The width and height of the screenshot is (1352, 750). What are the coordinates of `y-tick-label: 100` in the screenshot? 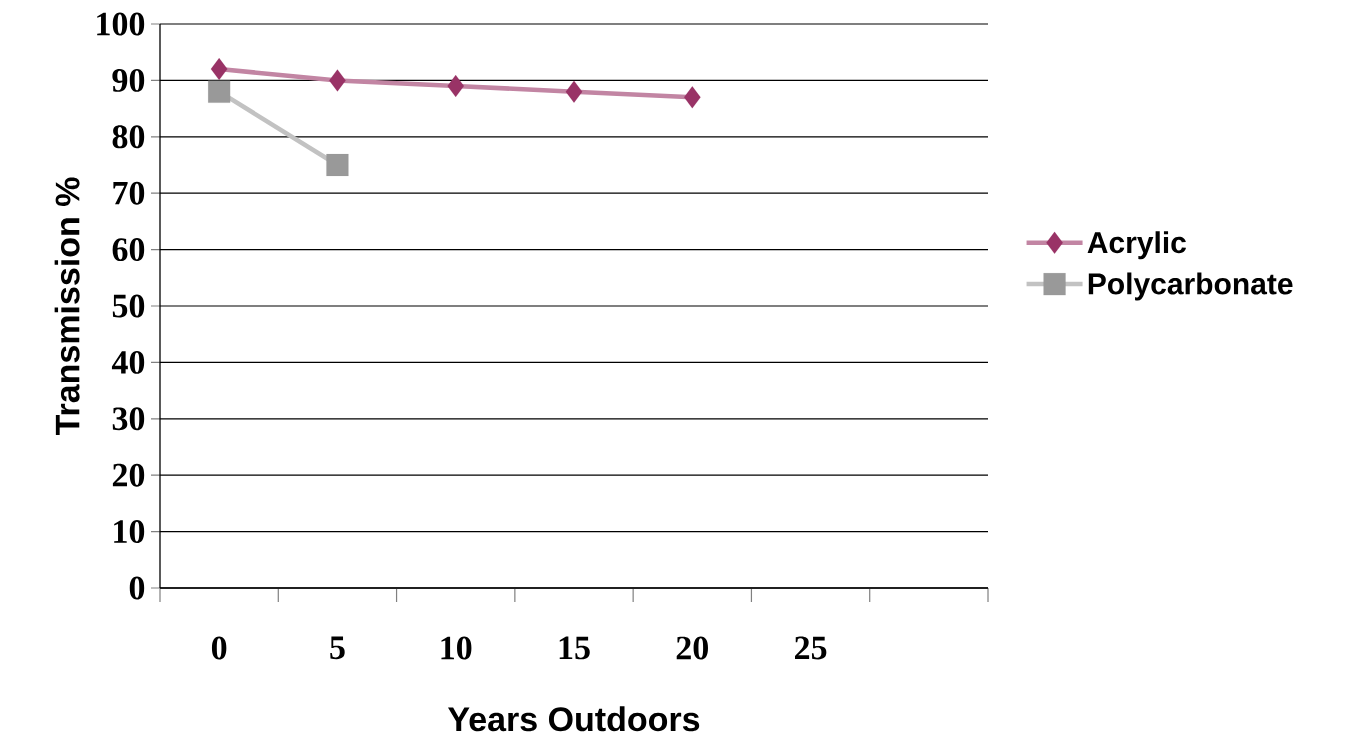 It's located at (121, 24).